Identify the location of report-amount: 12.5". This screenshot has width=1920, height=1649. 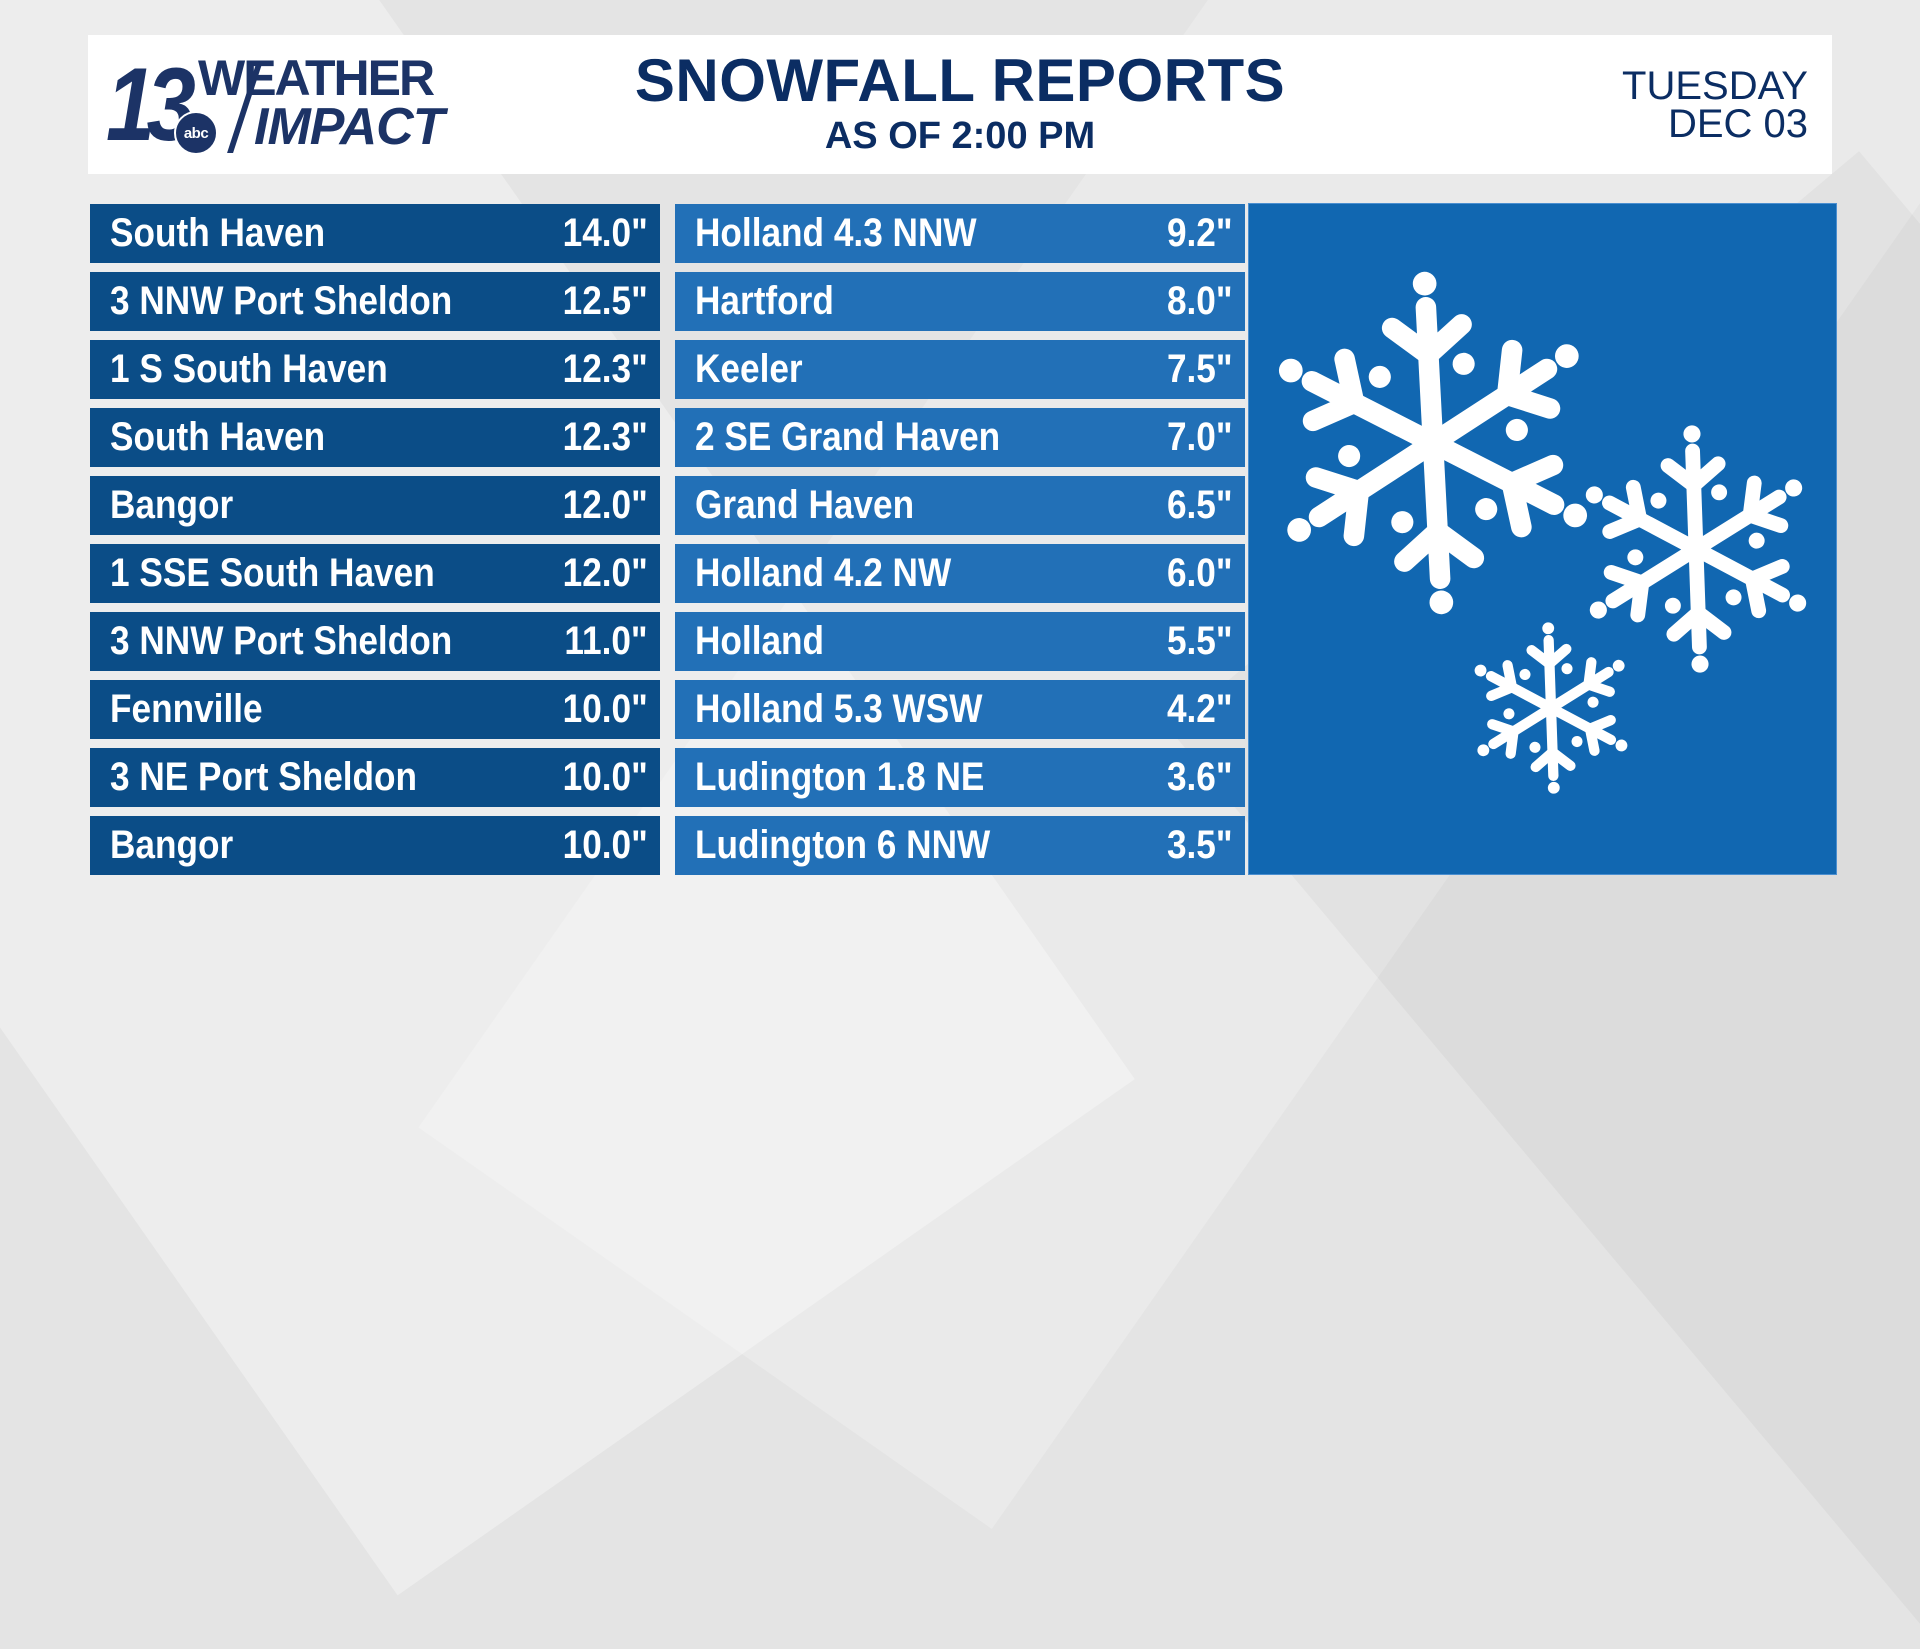
(605, 301).